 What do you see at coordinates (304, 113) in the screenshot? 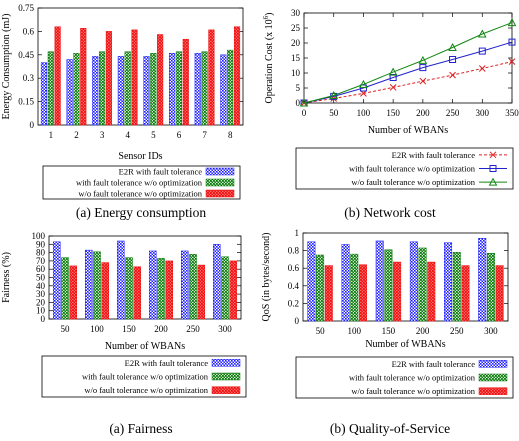
I see `x-tick-label: 0` at bounding box center [304, 113].